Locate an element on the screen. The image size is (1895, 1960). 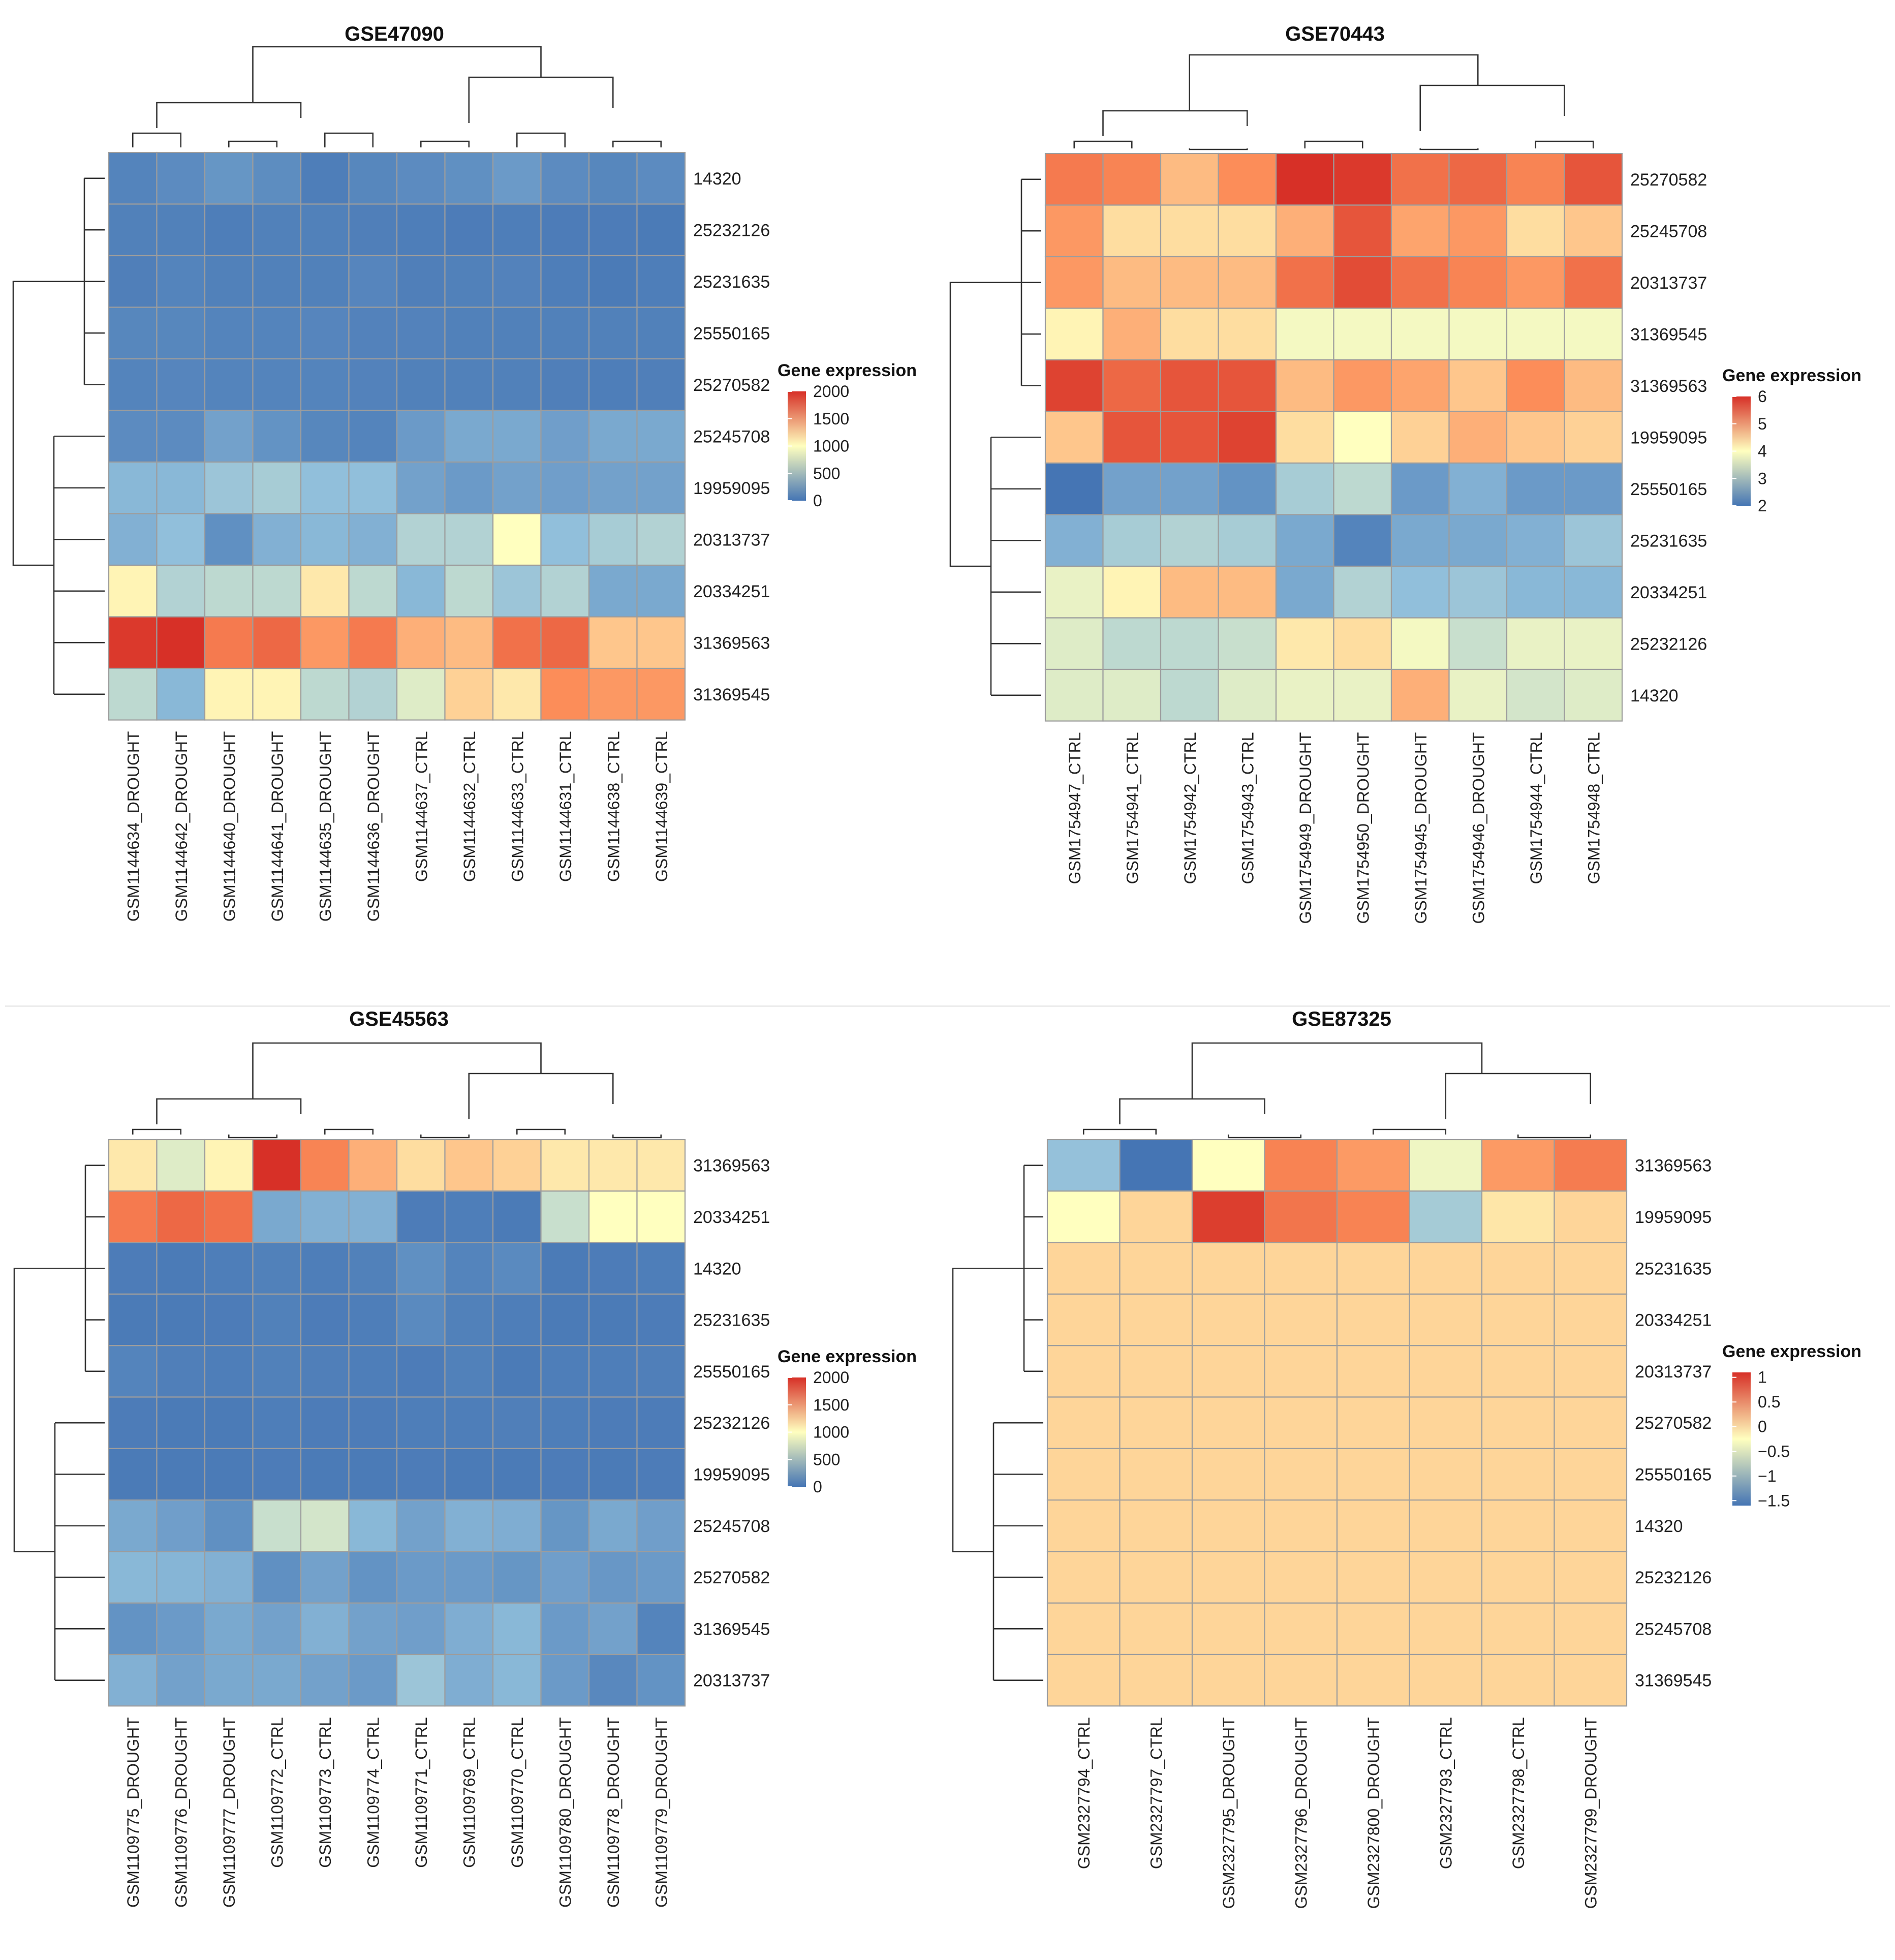
column-label: GSM1109769_CTRL is located at coordinates (470, 1792).